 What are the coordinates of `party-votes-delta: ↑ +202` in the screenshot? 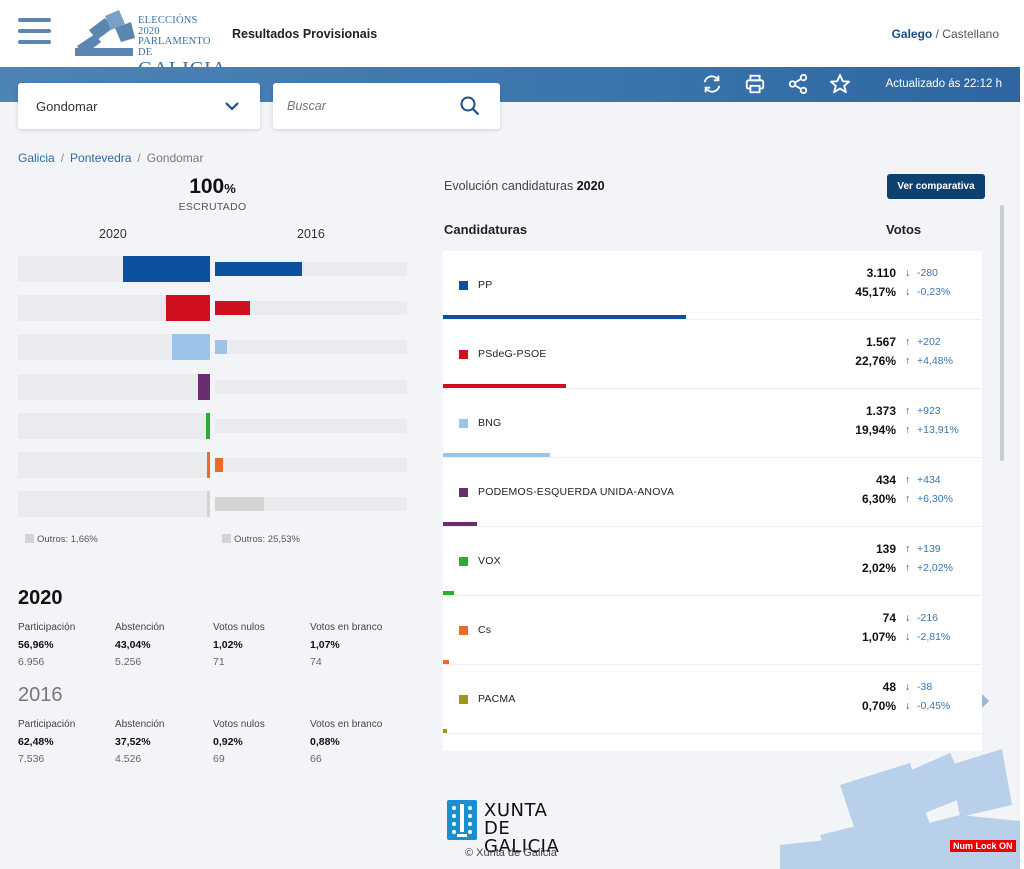 It's located at (923, 342).